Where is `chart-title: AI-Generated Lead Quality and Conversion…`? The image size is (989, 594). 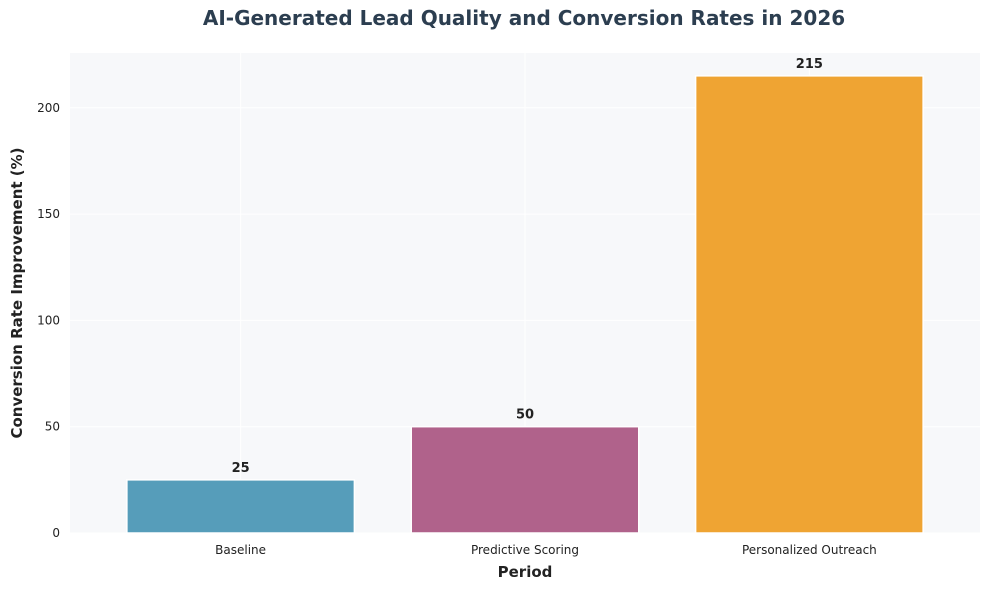 chart-title: AI-Generated Lead Quality and Conversion… is located at coordinates (524, 18).